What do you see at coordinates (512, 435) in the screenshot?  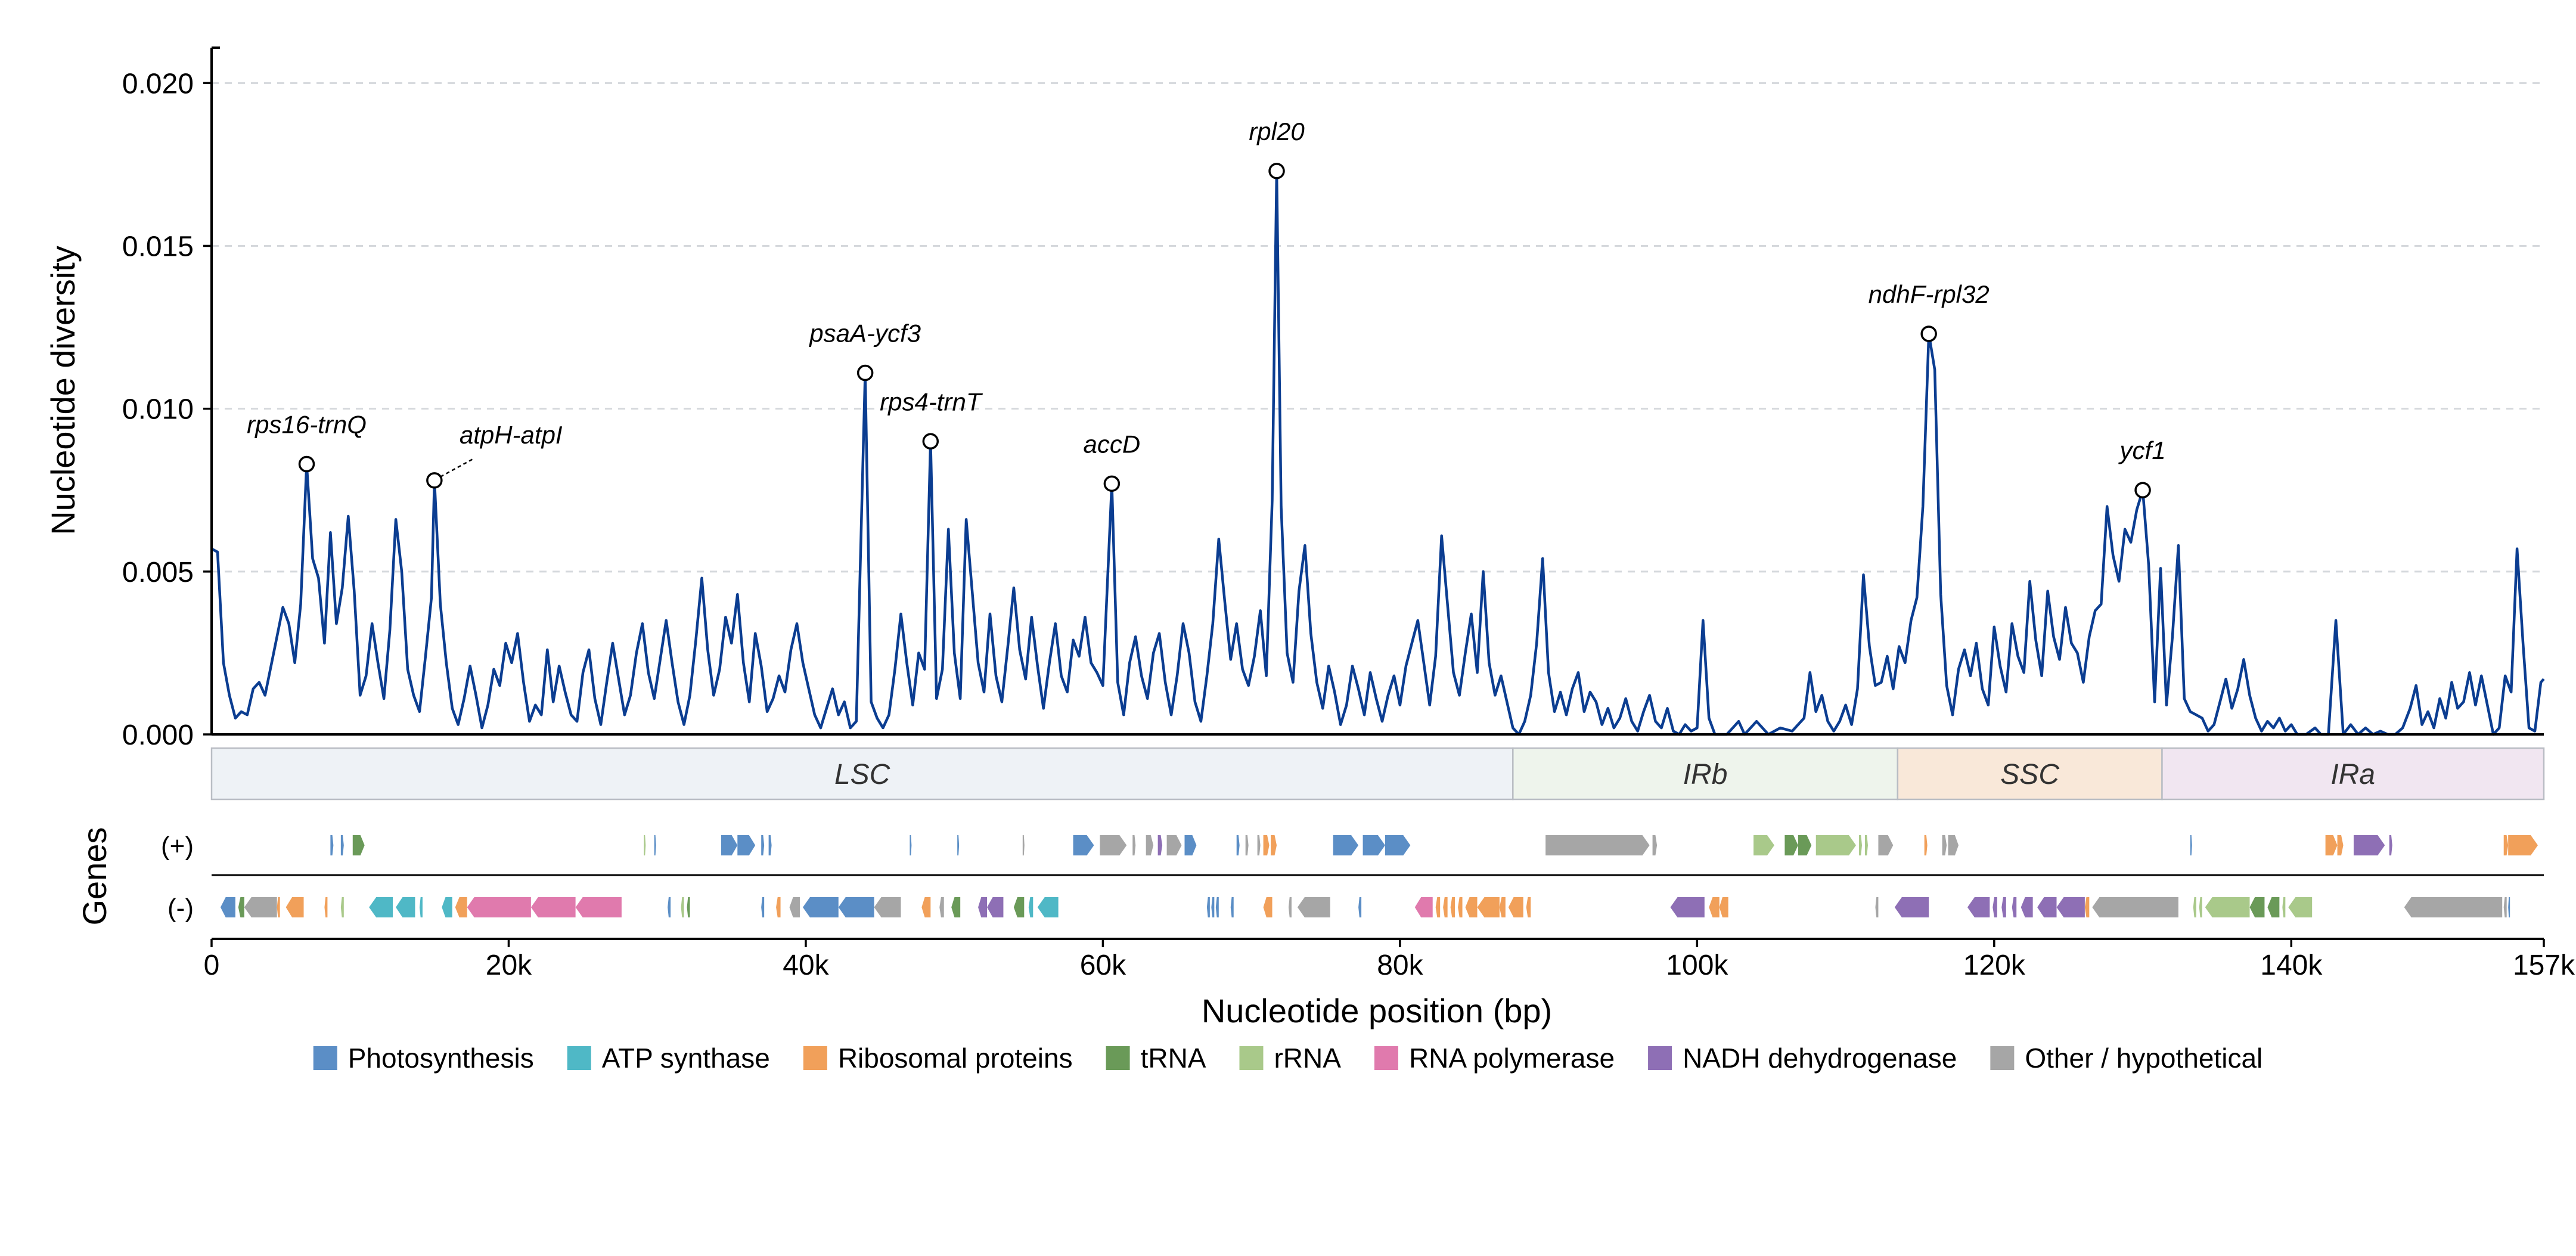 I see `peak-label: atpH-atpI` at bounding box center [512, 435].